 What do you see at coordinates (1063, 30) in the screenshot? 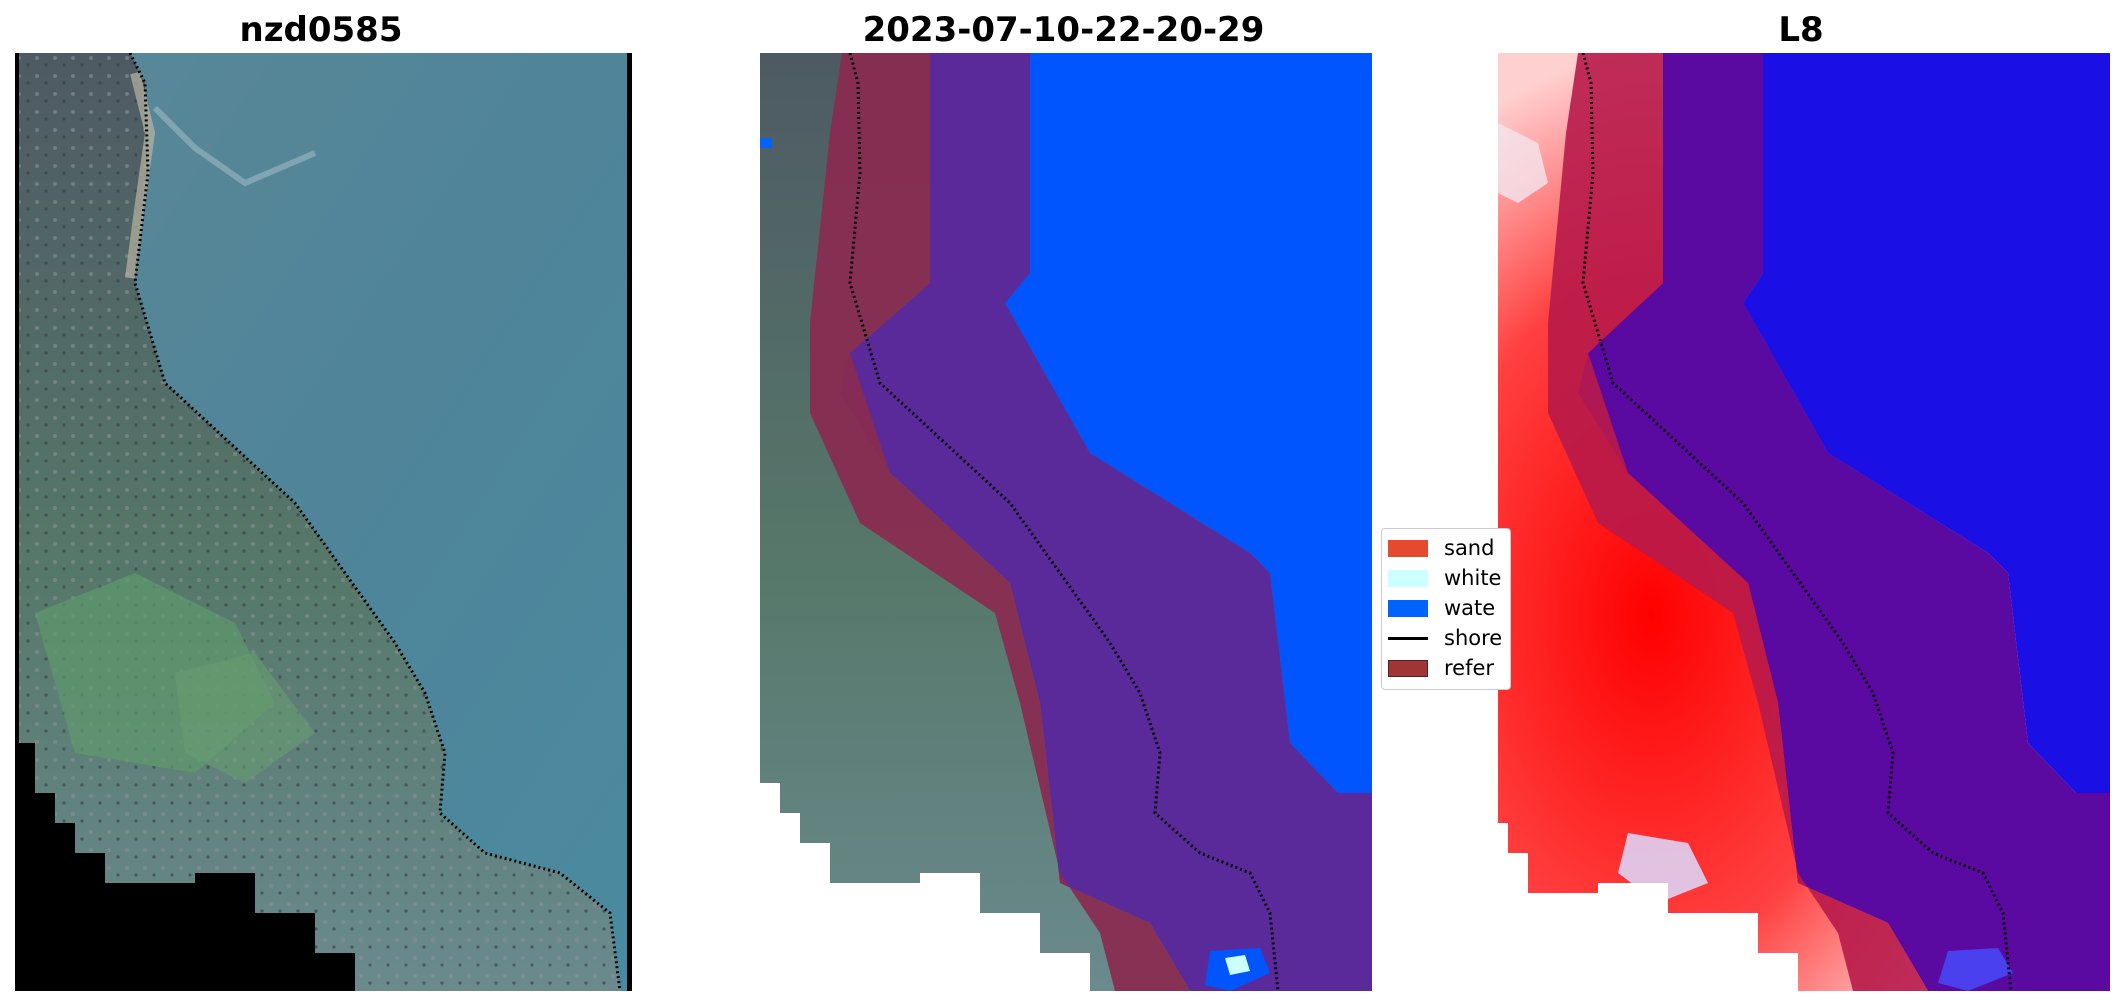
I see `panel-title-classification: 2023-07-10-22-20-29` at bounding box center [1063, 30].